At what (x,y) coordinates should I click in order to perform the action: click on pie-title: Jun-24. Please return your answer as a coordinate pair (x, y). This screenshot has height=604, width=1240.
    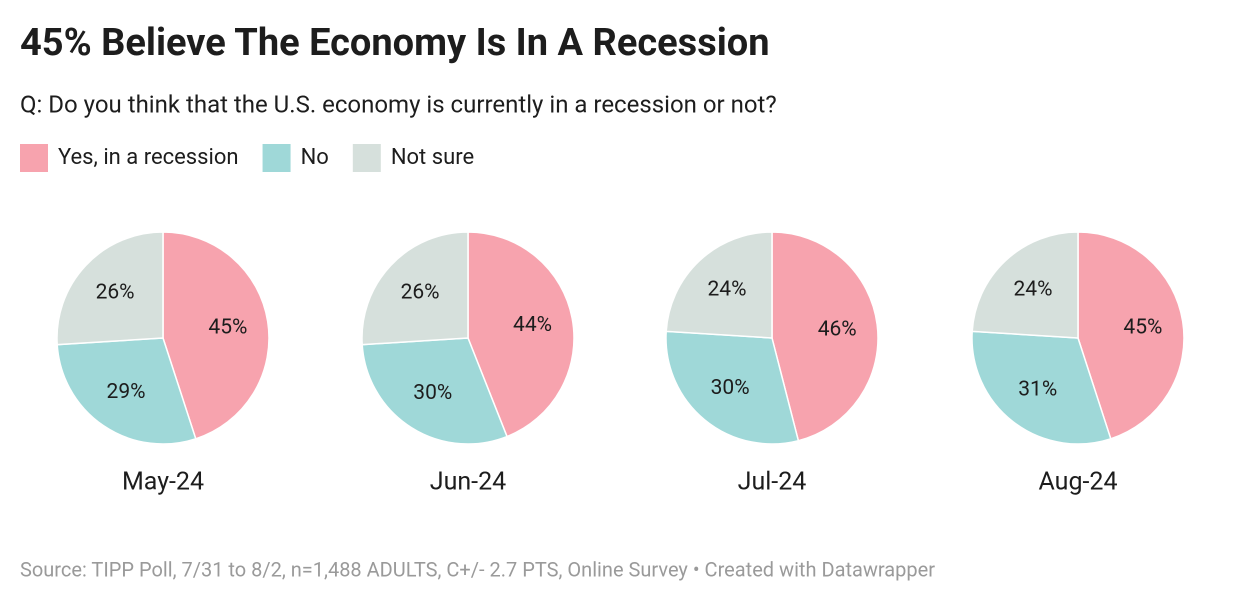
    Looking at the image, I should click on (468, 482).